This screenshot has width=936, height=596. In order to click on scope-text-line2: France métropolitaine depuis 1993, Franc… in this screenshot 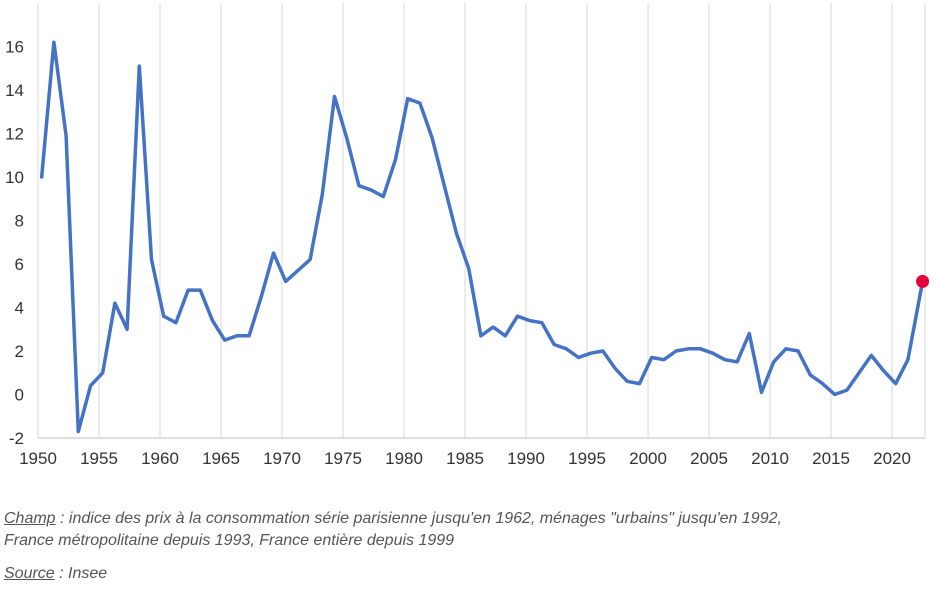, I will do `click(229, 540)`.